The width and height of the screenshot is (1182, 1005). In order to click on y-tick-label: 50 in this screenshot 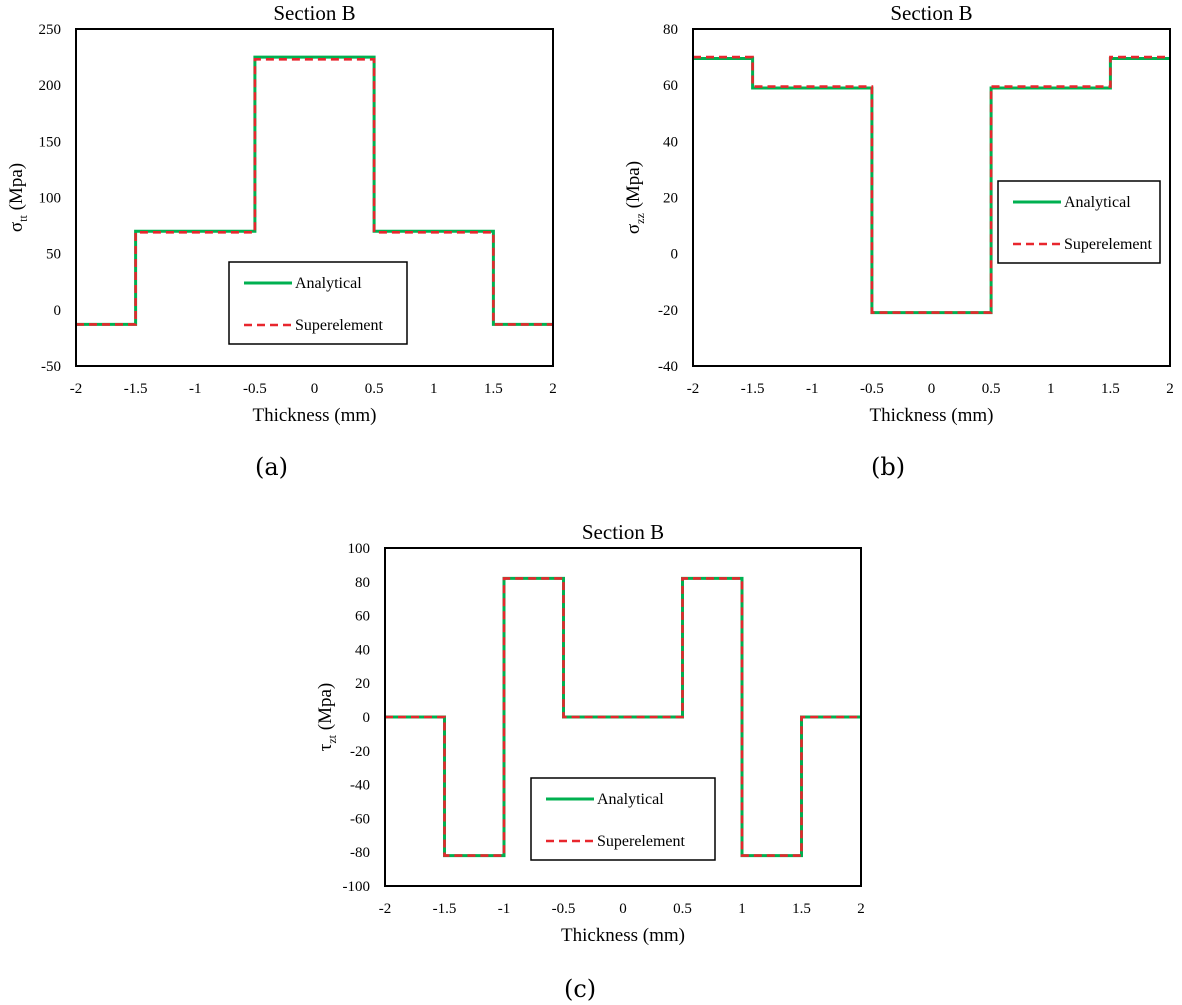, I will do `click(53, 255)`.